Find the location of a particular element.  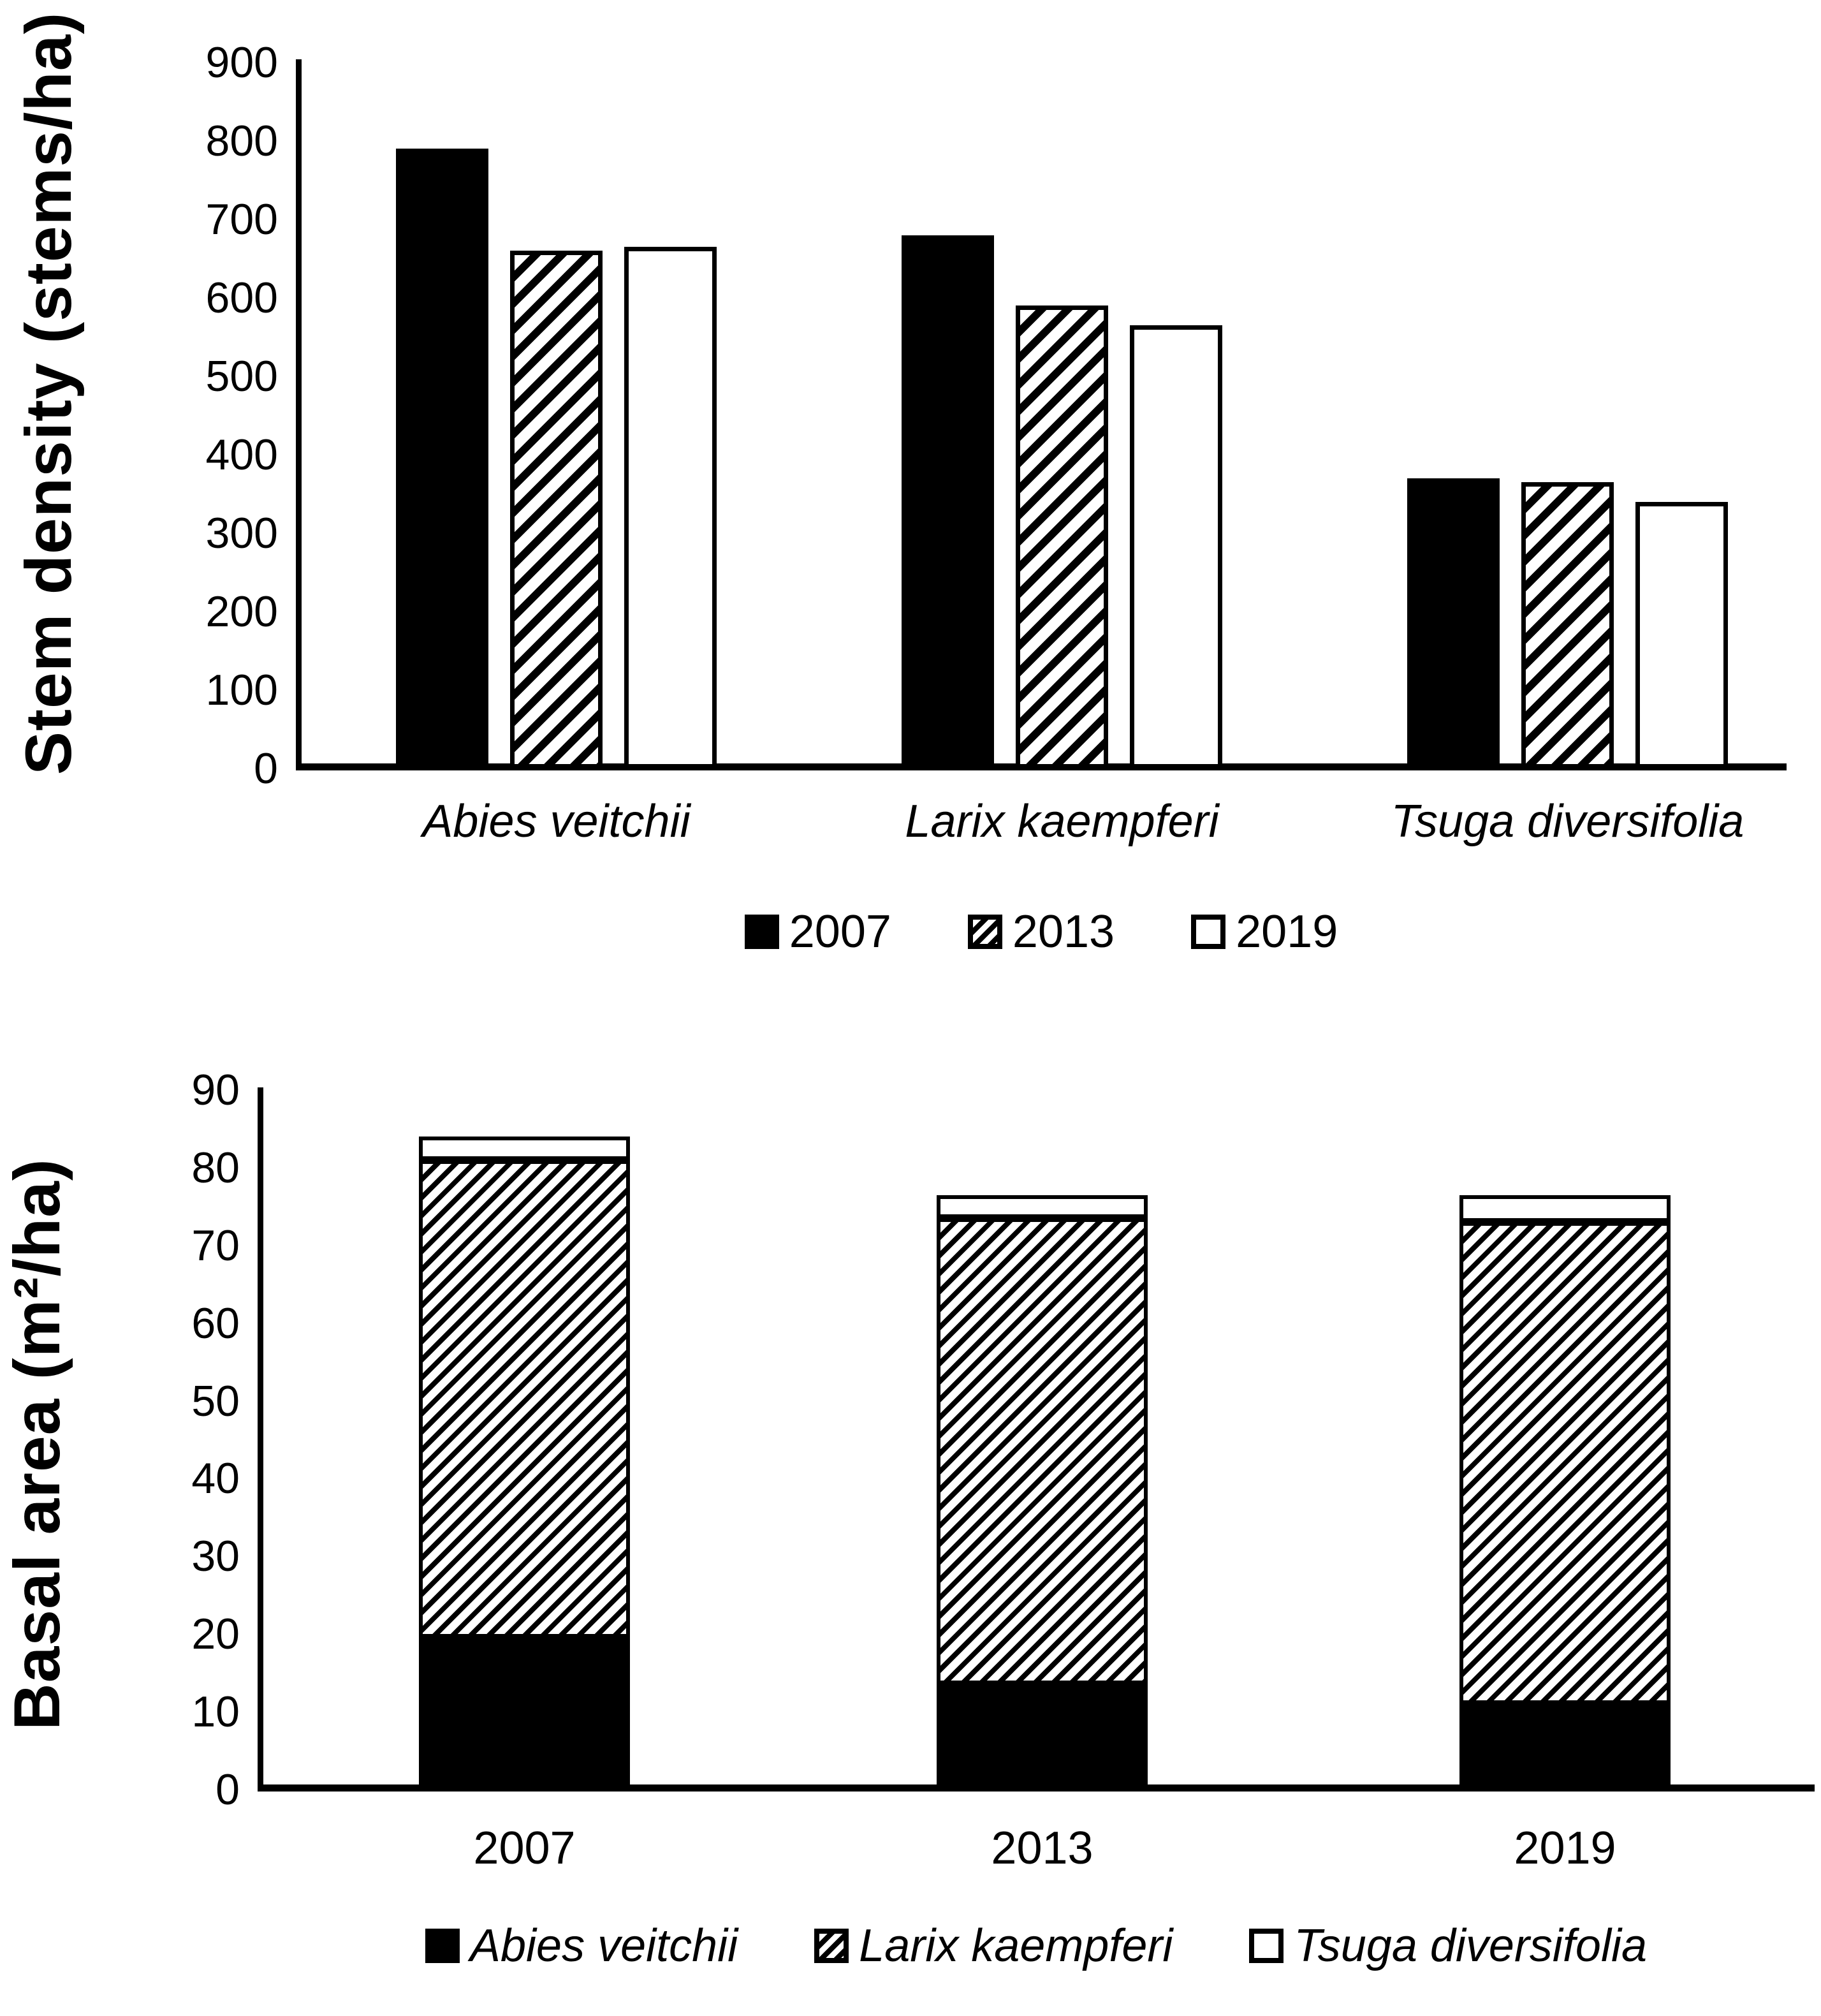

bottom-legend-item-larix-kaempferi: Larix kaempferi is located at coordinates (993, 1946).